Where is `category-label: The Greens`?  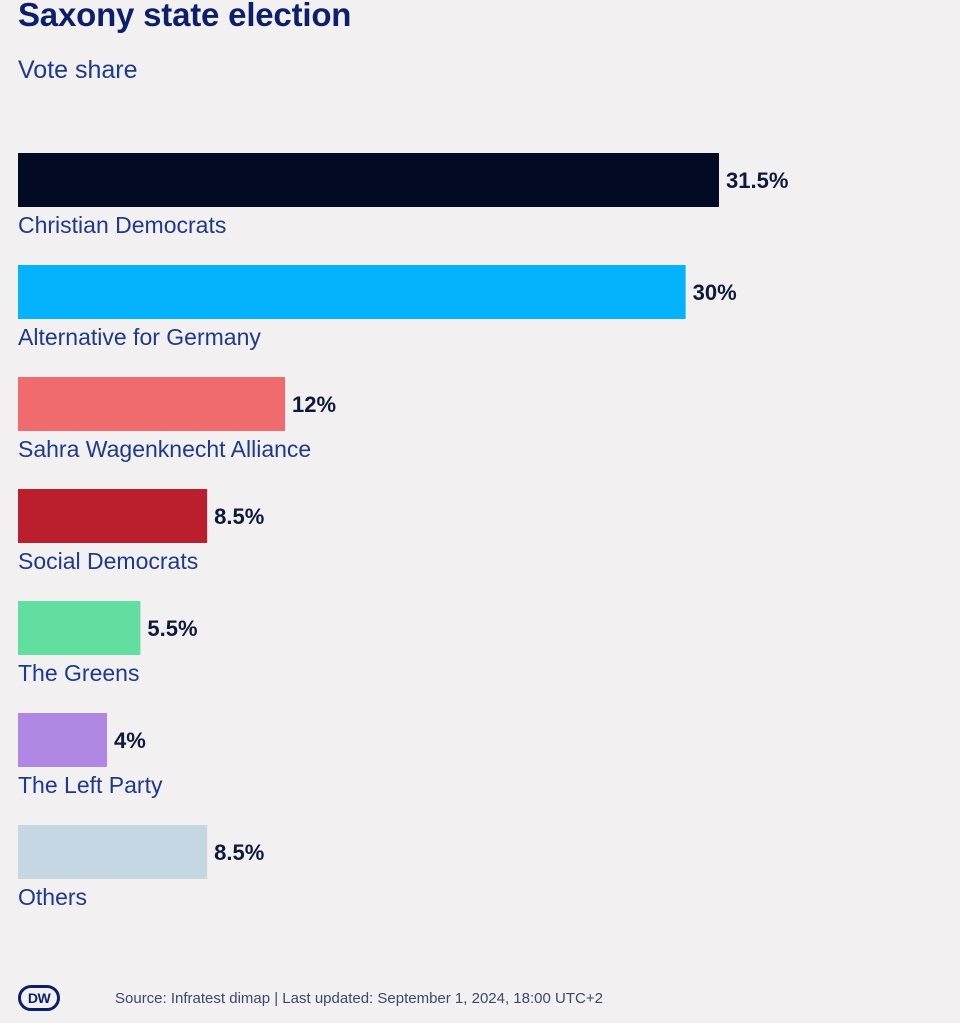 category-label: The Greens is located at coordinates (78, 673).